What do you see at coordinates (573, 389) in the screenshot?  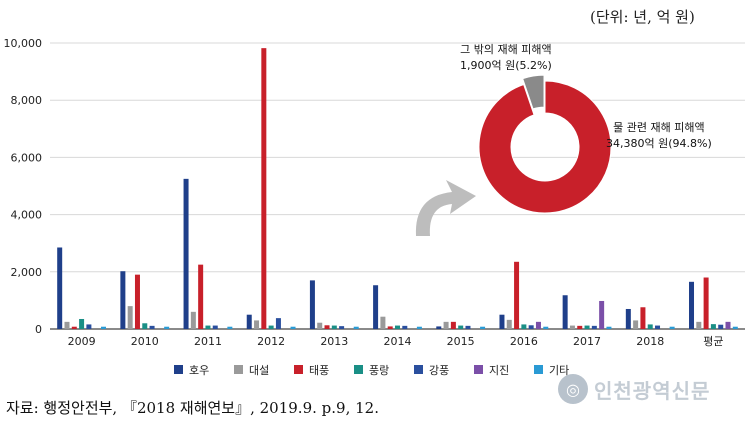 I see `watermark-logo-icon: ◎` at bounding box center [573, 389].